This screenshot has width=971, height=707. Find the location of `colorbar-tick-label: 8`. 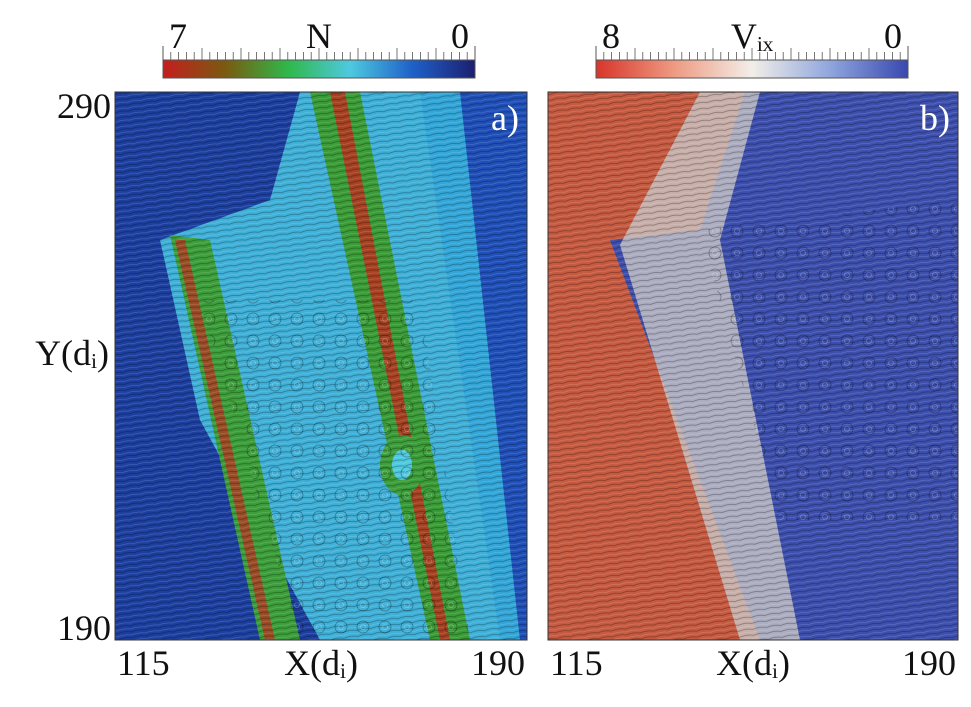

colorbar-tick-label: 8 is located at coordinates (611, 36).